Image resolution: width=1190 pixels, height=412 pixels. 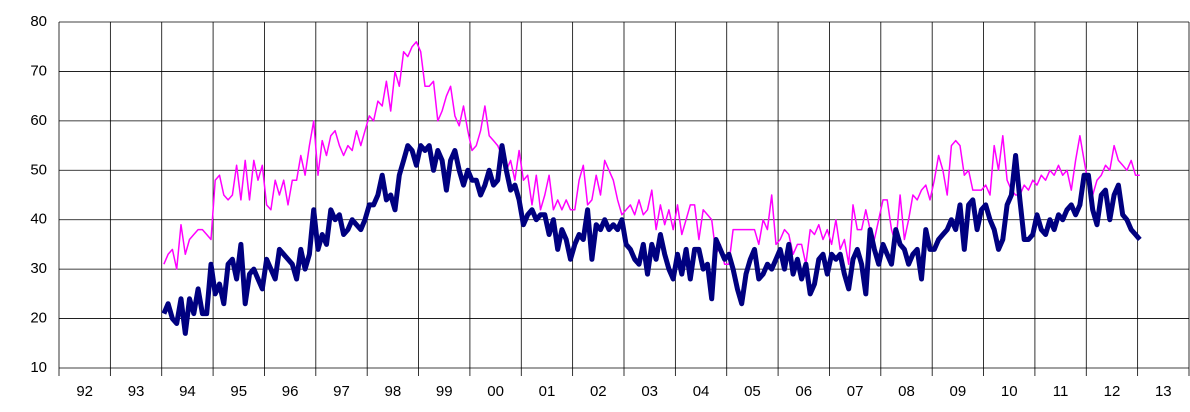 What do you see at coordinates (444, 391) in the screenshot?
I see `x-tick-label: 99` at bounding box center [444, 391].